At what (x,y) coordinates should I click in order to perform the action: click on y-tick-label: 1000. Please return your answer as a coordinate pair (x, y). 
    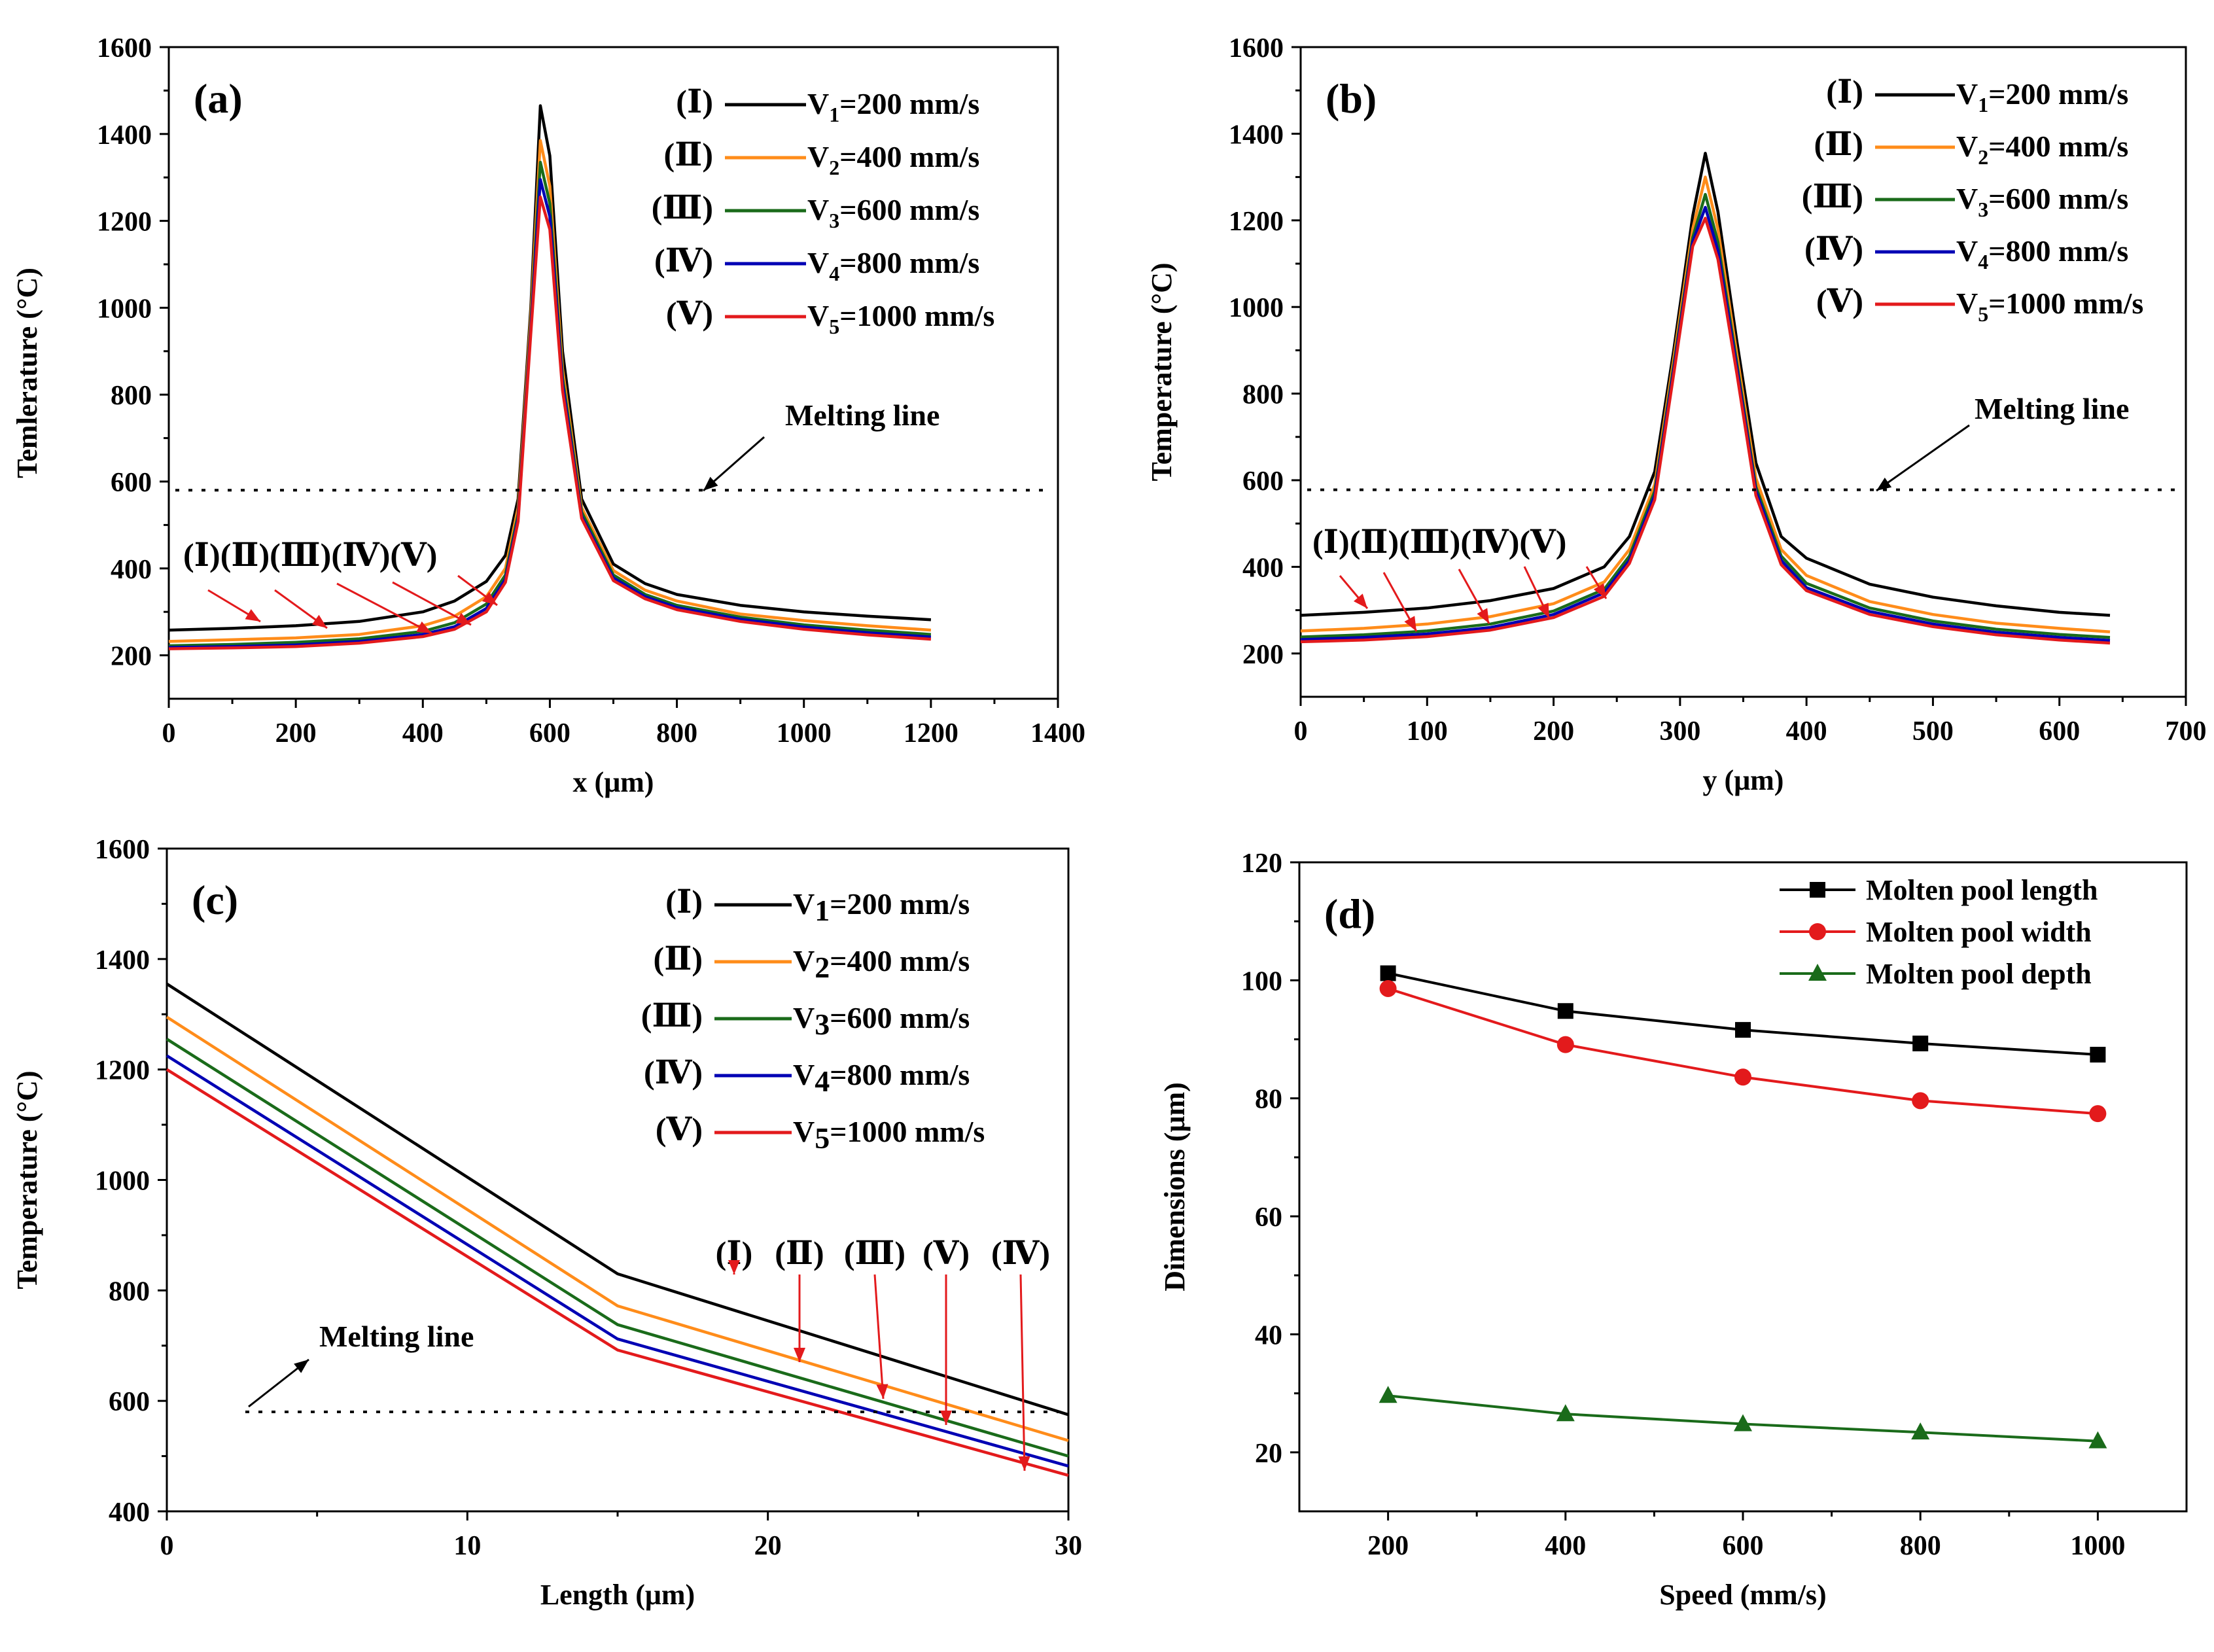
    Looking at the image, I should click on (1257, 308).